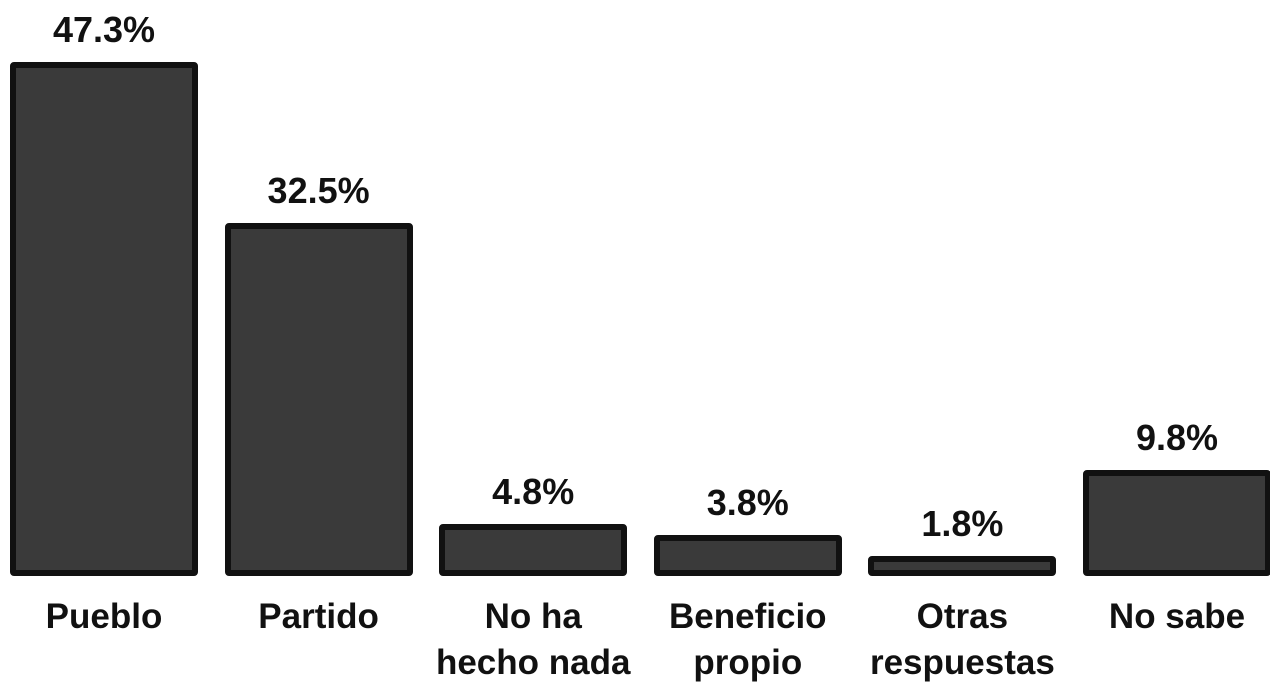  I want to click on value-label: 3.8%, so click(747, 502).